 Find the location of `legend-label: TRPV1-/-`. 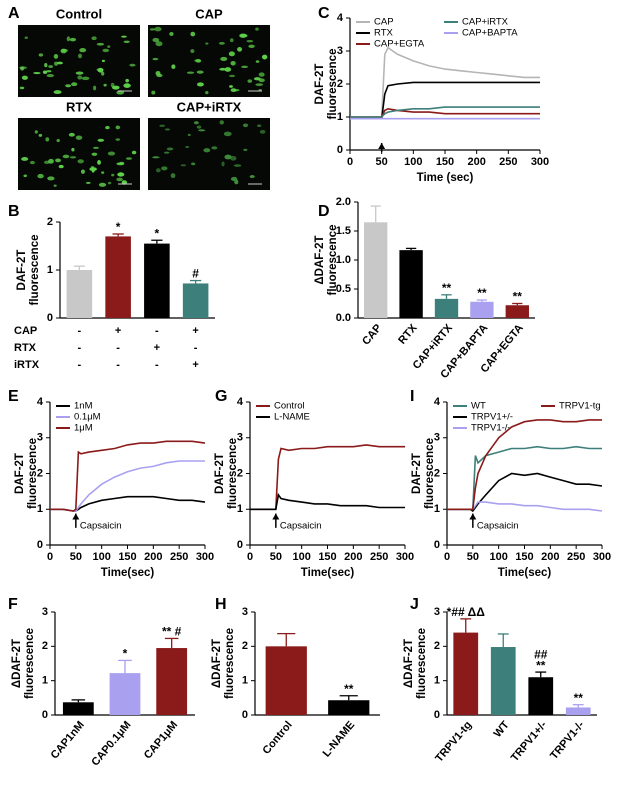

legend-label: TRPV1-/- is located at coordinates (491, 428).